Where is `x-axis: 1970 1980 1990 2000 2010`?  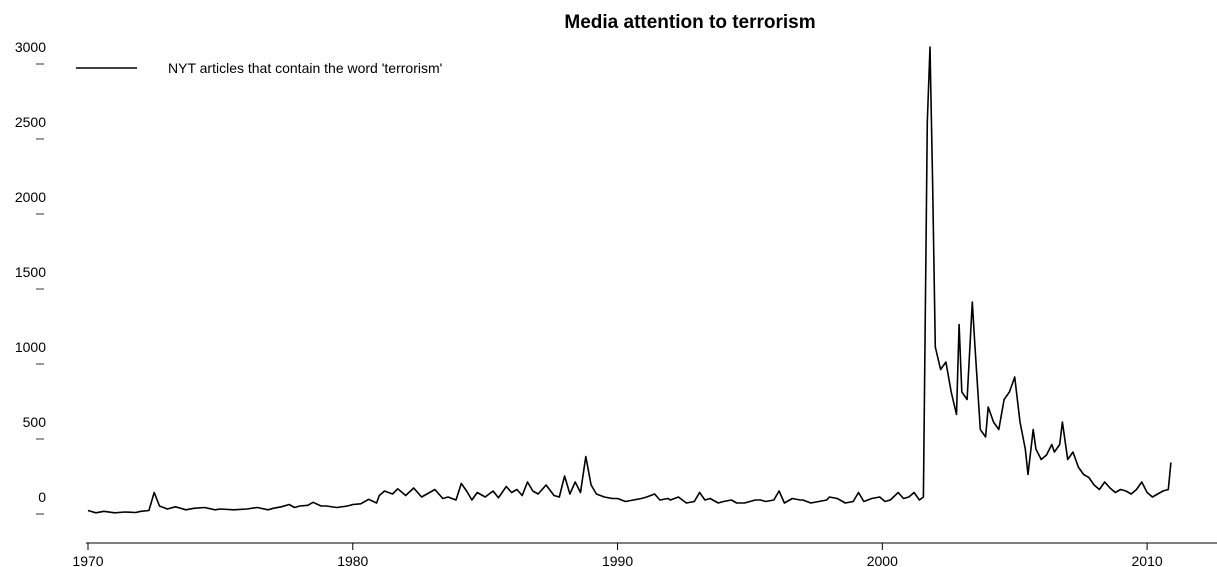 x-axis: 1970 1980 1990 2000 2010 is located at coordinates (644, 554).